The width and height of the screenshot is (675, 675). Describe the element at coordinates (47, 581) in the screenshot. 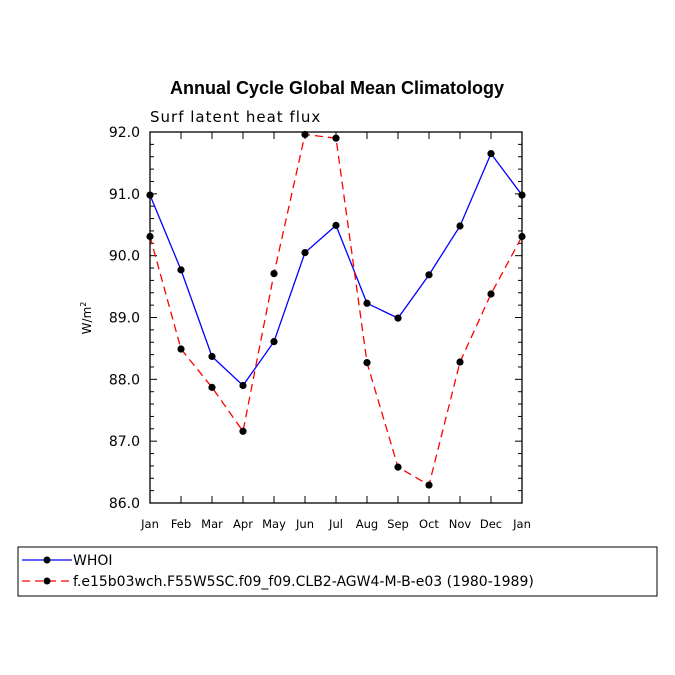

I see `legend-marker-model` at that location.